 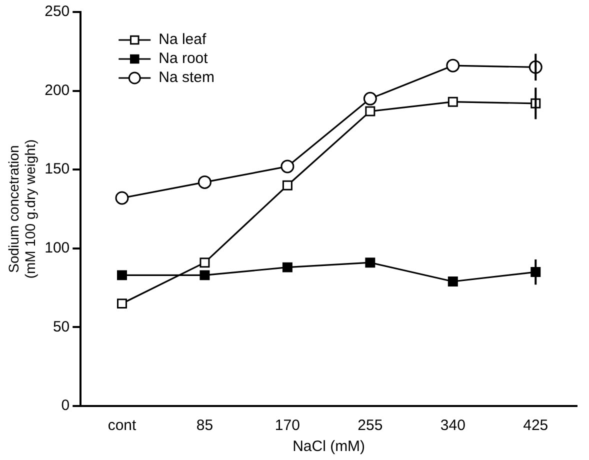 What do you see at coordinates (61, 327) in the screenshot?
I see `y-tick-label: 50` at bounding box center [61, 327].